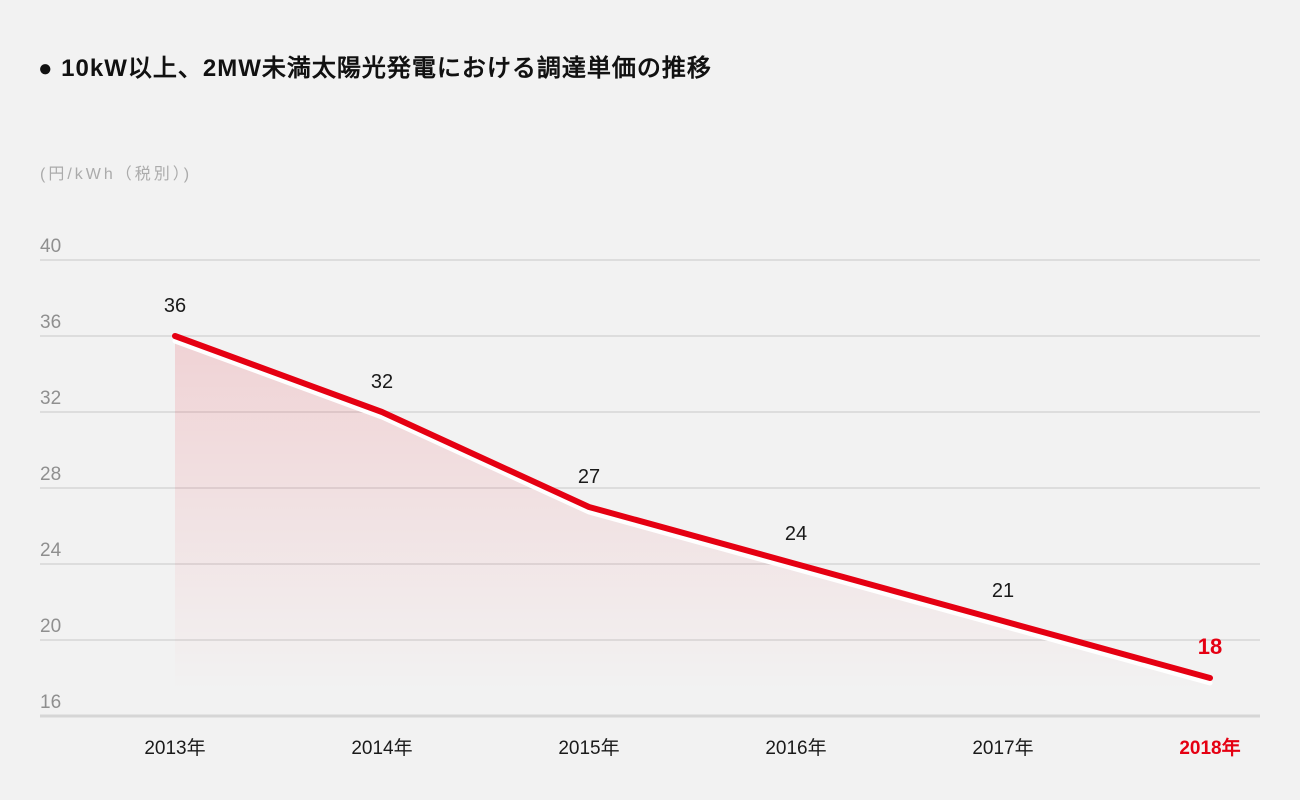 The height and width of the screenshot is (800, 1300). Describe the element at coordinates (375, 68) in the screenshot. I see `chart-title: ● 10kW以上、2MW未満太陽光発電における調達単価の推移` at that location.